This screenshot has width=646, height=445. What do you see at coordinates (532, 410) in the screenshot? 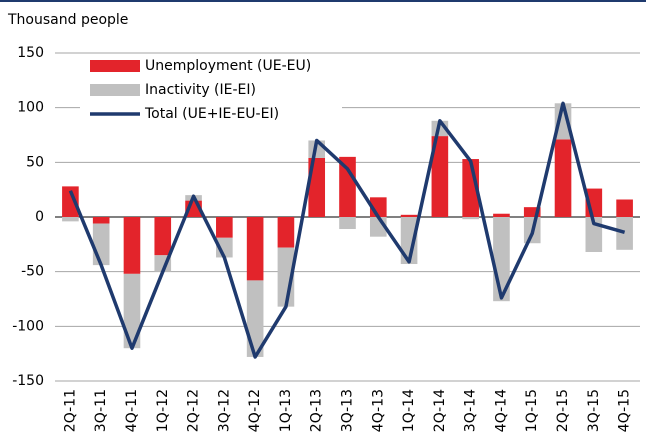
I see `x-tick-label: 1Q-15` at bounding box center [532, 410].